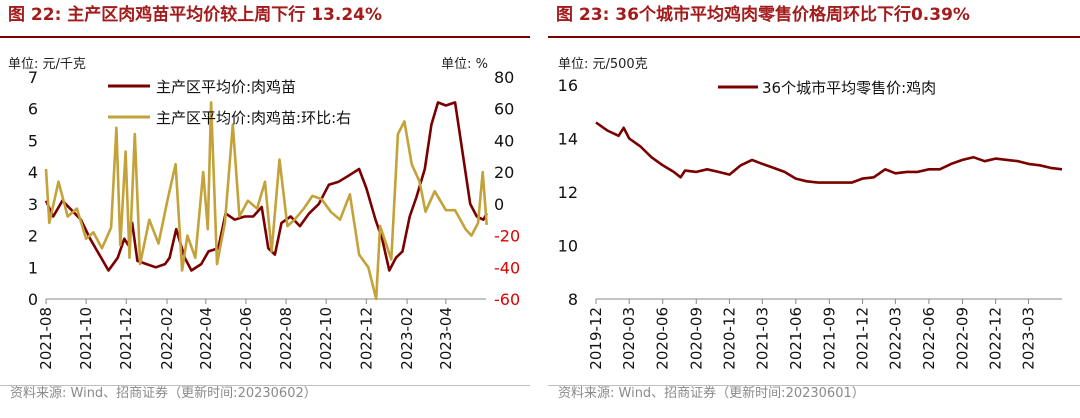 The width and height of the screenshot is (1080, 418). What do you see at coordinates (895, 338) in the screenshot?
I see `x-tick-label: 2022-03` at bounding box center [895, 338].